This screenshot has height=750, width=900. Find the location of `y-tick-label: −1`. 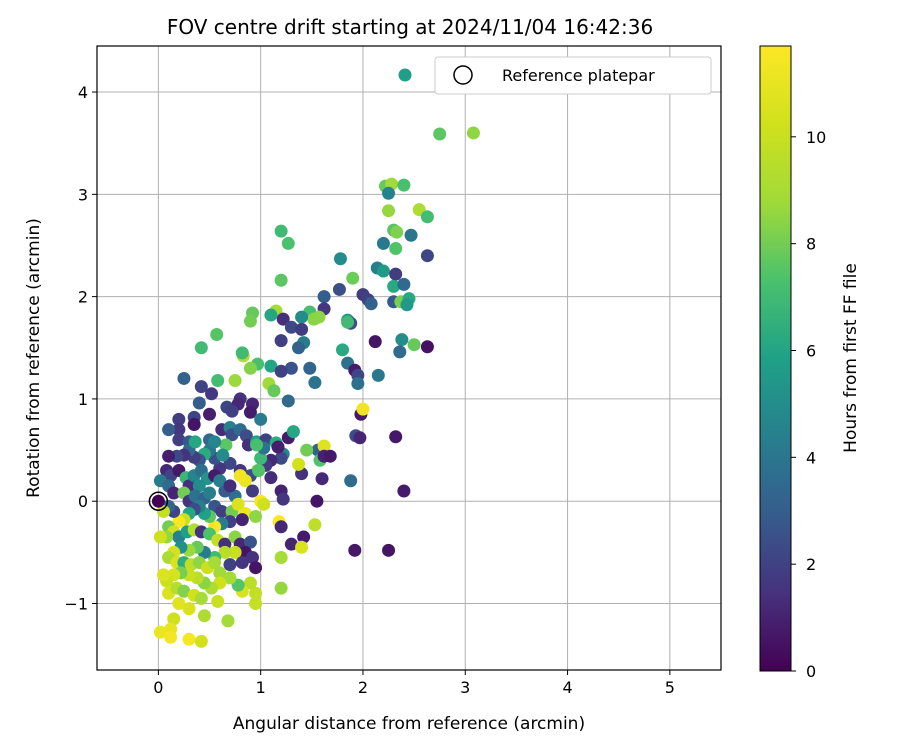

y-tick-label: −1 is located at coordinates (76, 604).